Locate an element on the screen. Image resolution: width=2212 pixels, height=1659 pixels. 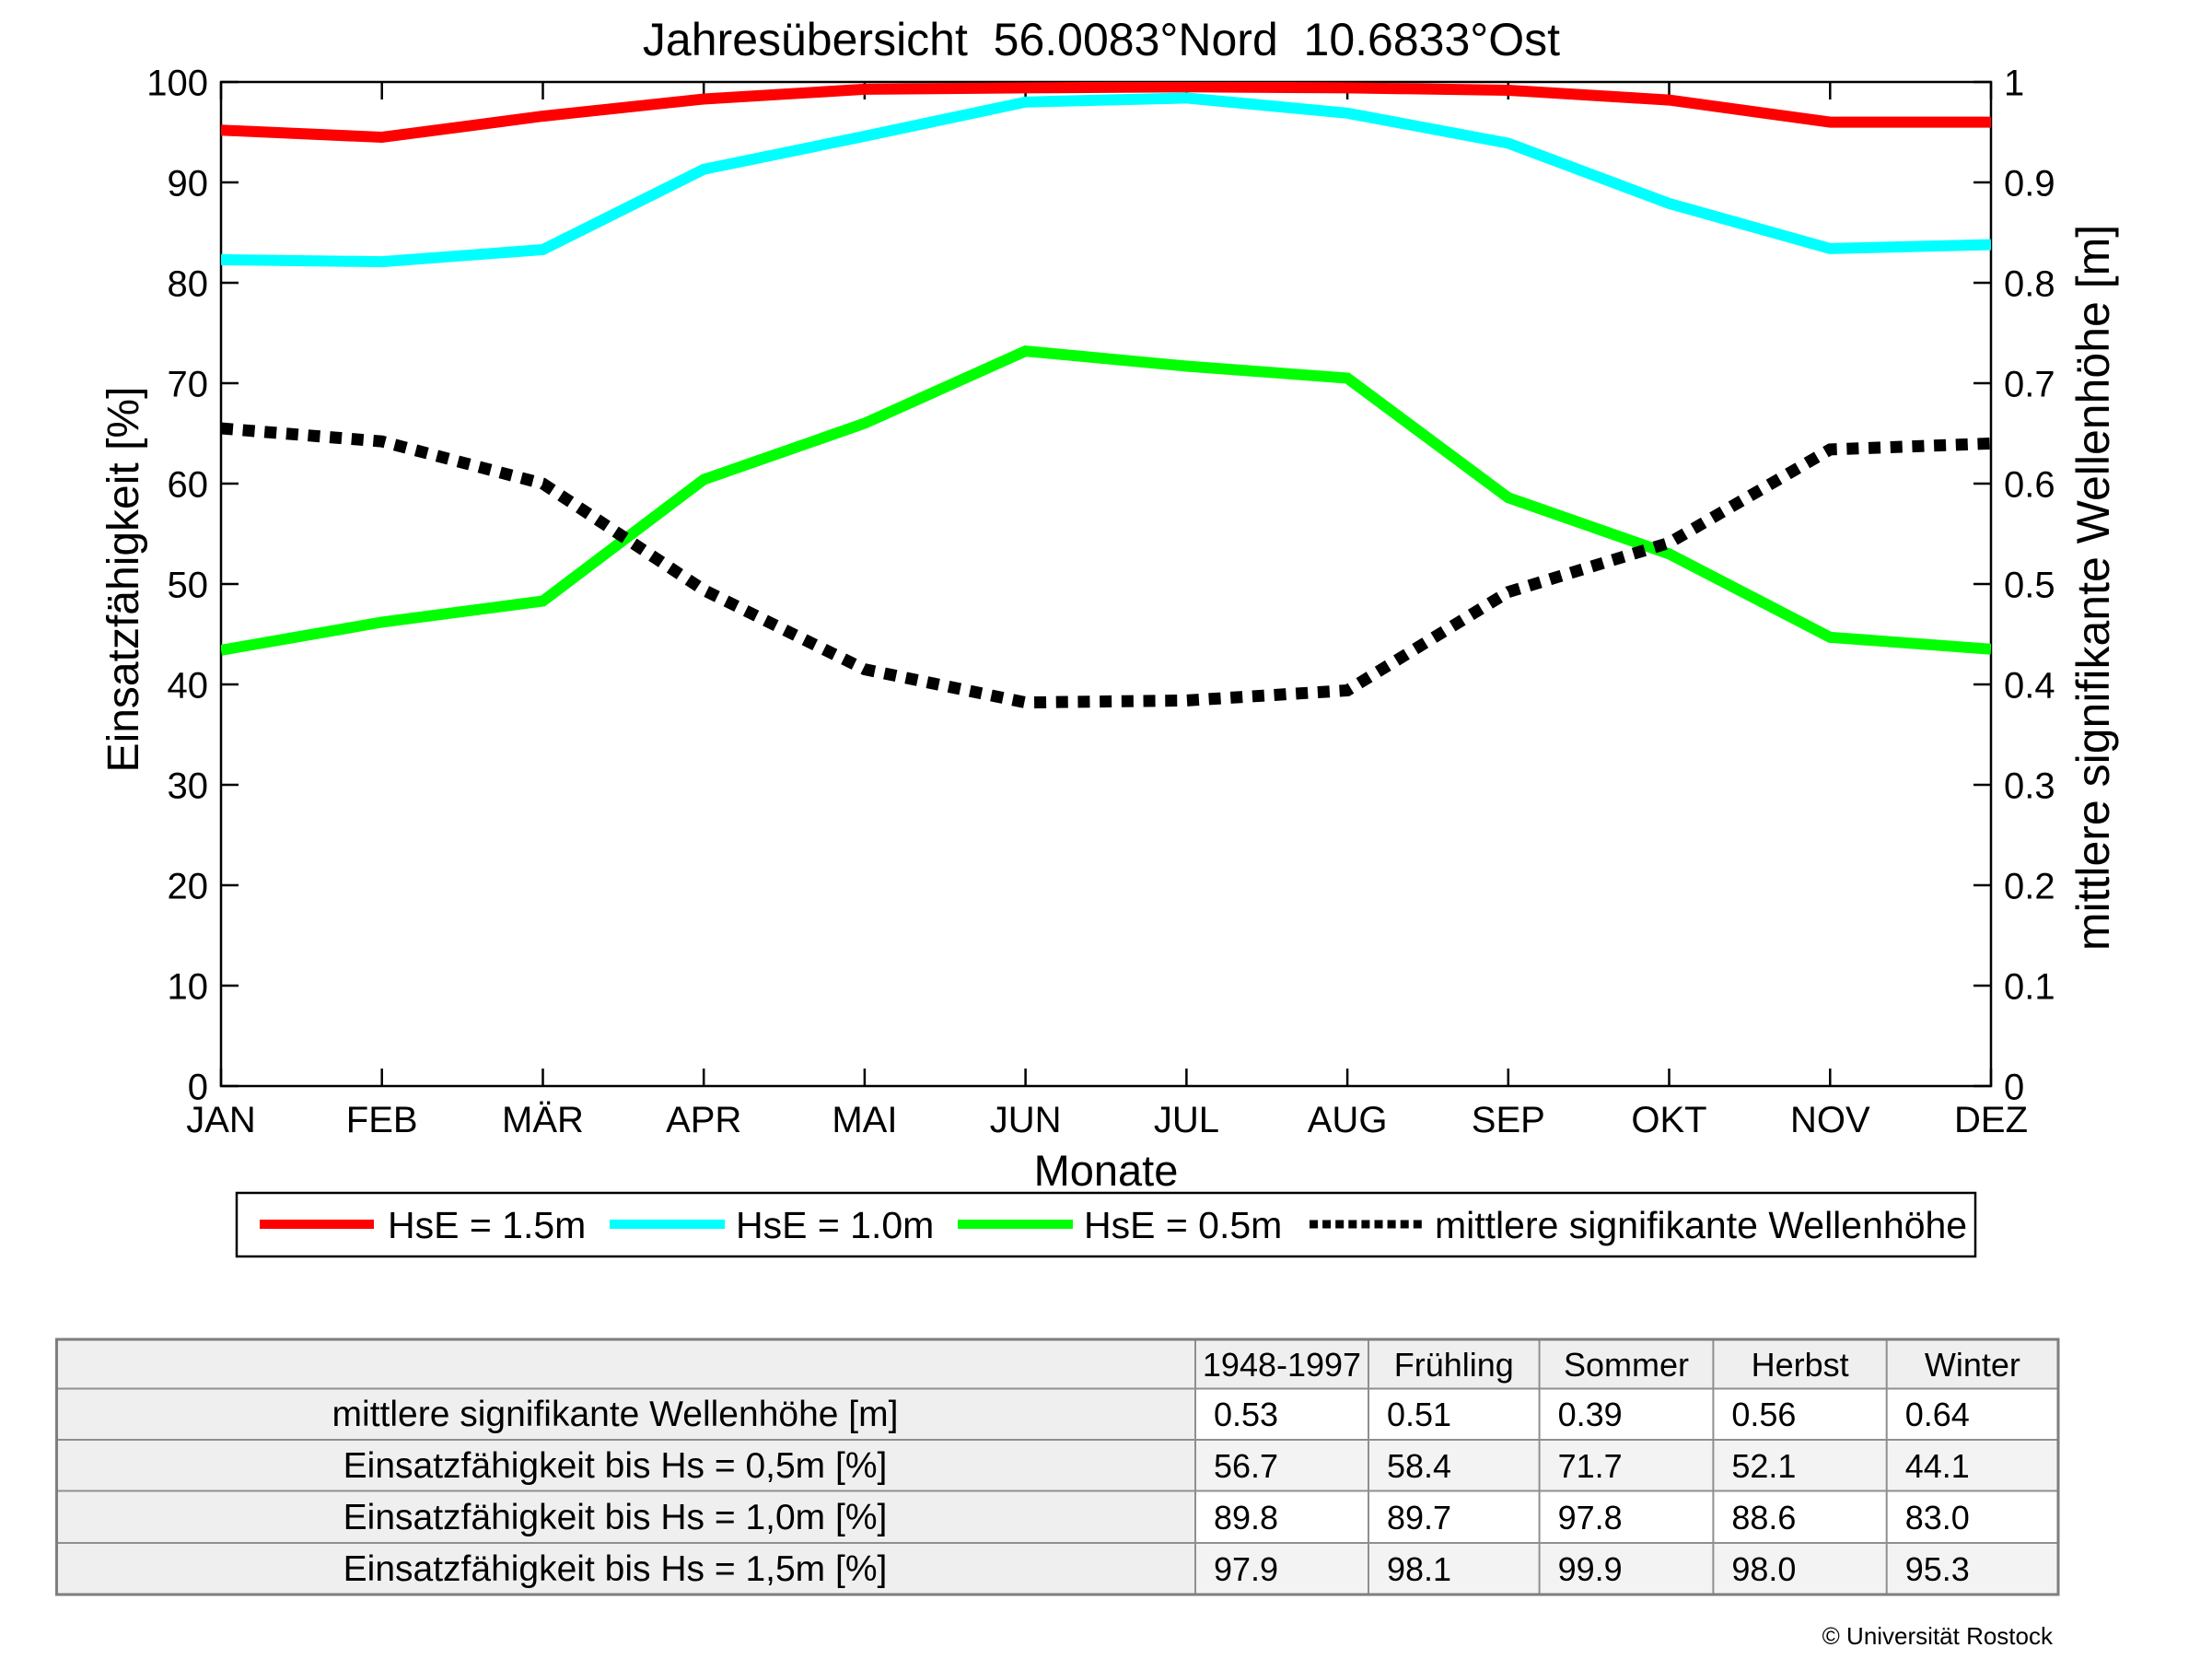
svg-text: 83.0 is located at coordinates (1938, 1517).